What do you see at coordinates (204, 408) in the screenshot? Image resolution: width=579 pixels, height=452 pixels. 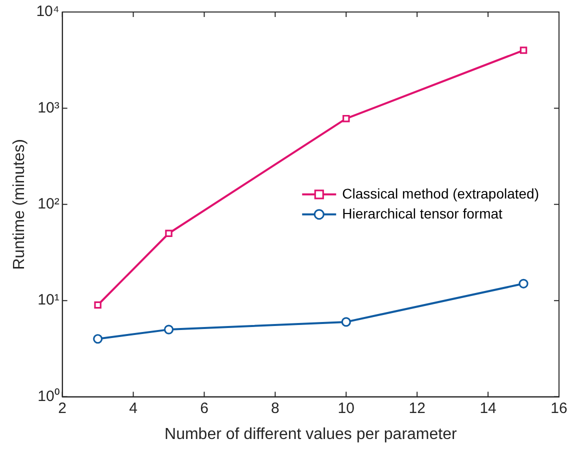 I see `x-tick-label: 6` at bounding box center [204, 408].